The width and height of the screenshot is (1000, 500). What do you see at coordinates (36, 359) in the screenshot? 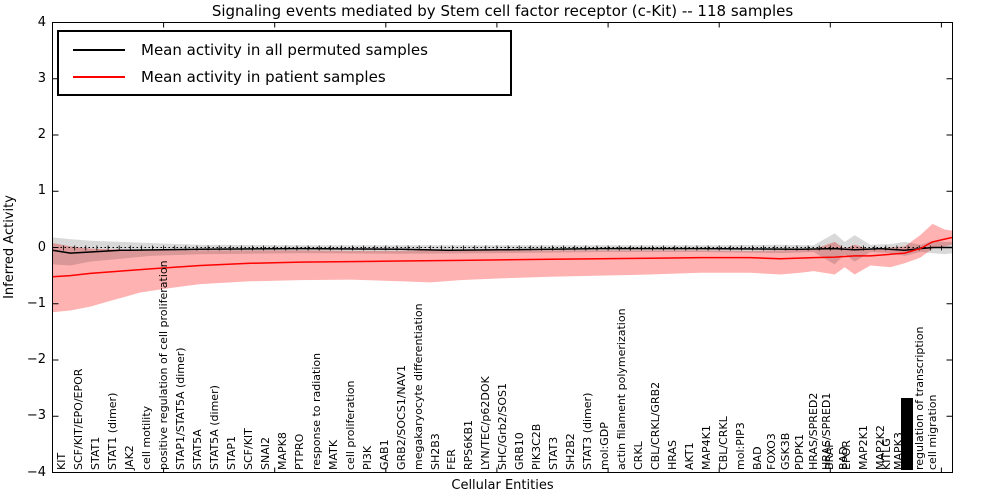
I see `y-tick-label: −2` at bounding box center [36, 359].